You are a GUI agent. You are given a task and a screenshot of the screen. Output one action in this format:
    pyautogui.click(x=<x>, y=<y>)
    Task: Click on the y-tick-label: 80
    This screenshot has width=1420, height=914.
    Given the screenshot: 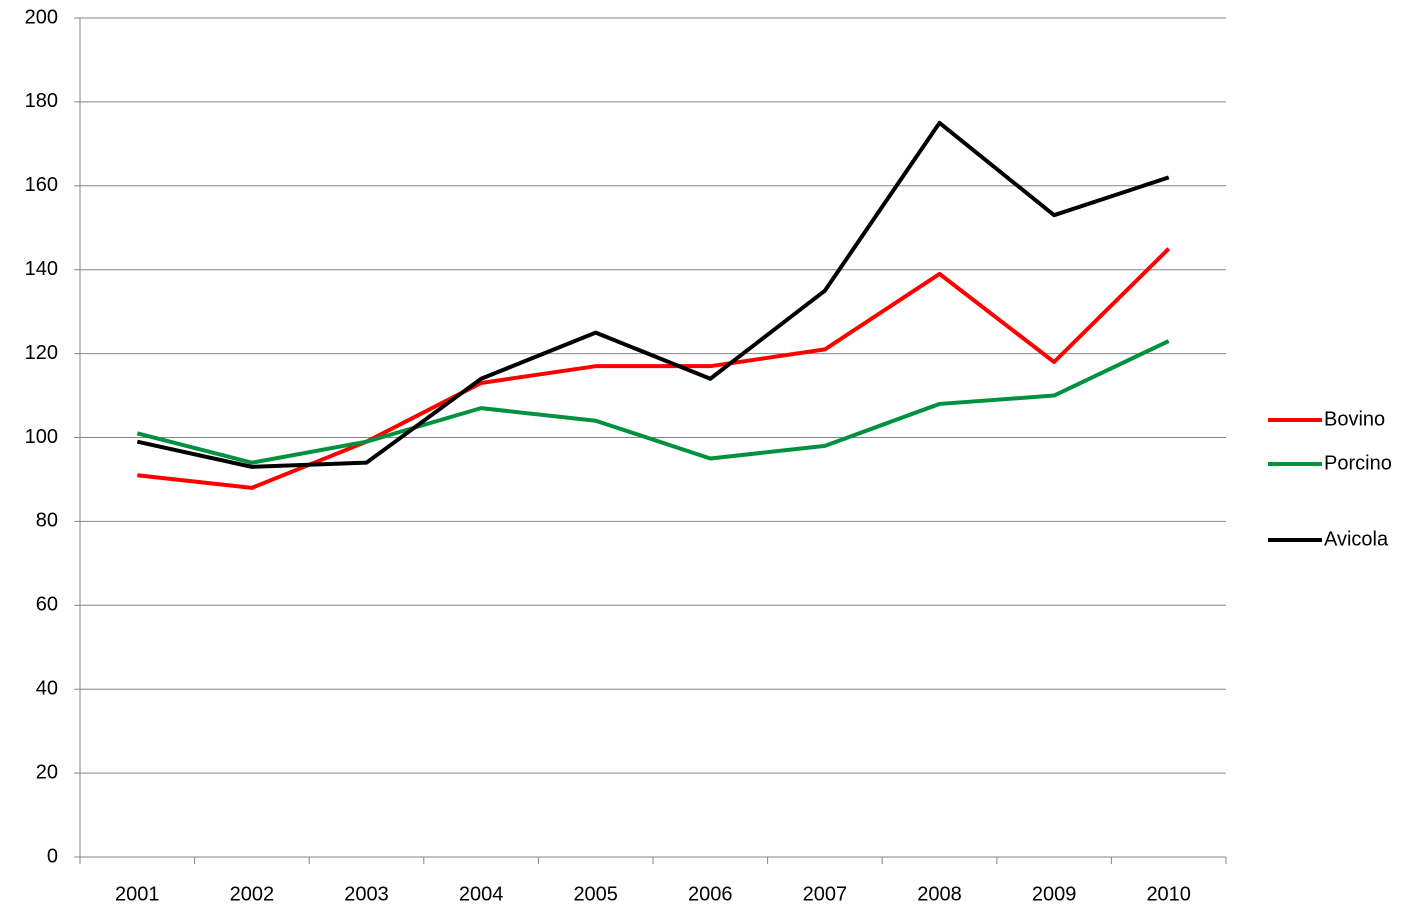 What is the action you would take?
    pyautogui.click(x=47, y=521)
    